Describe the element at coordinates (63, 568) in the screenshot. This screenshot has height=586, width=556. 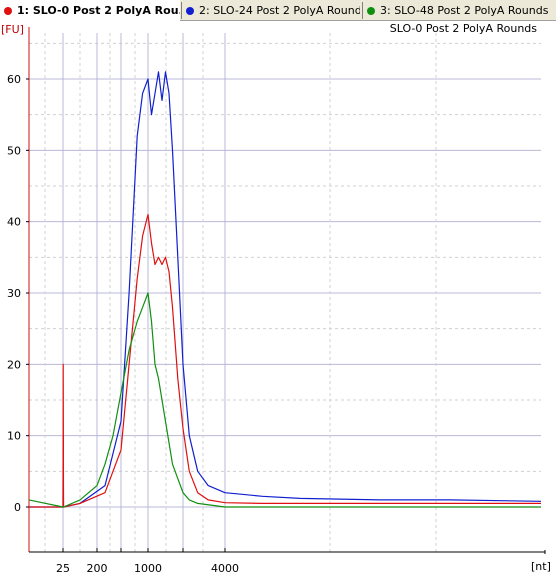
I see `x-tick-label: 25` at that location.